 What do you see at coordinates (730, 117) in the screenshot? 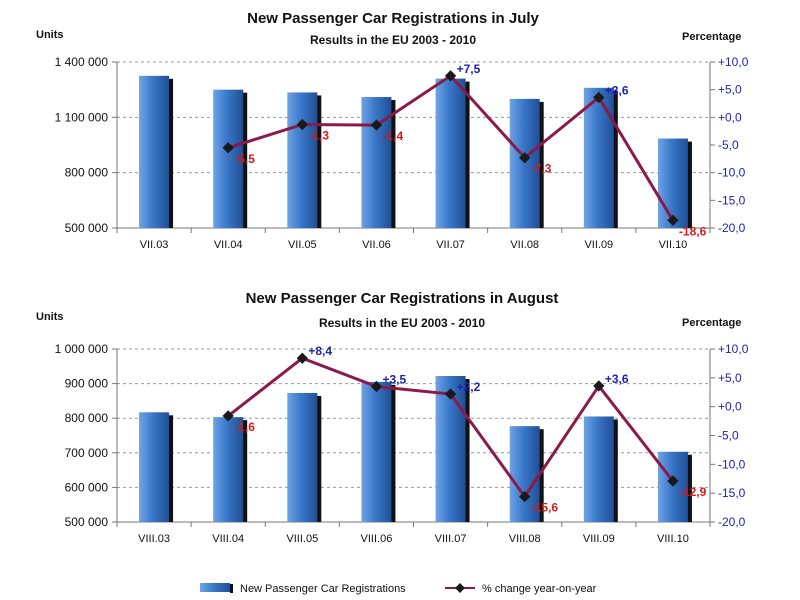
I see `chart1-y2tick-label: +0,0` at bounding box center [730, 117].